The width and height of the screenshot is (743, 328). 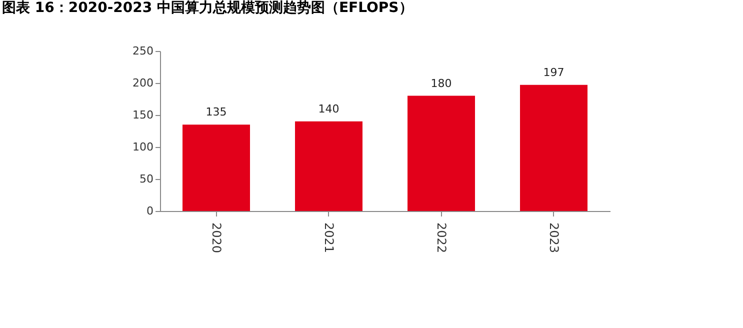 What do you see at coordinates (329, 238) in the screenshot?
I see `x-tick-label: 2021` at bounding box center [329, 238].